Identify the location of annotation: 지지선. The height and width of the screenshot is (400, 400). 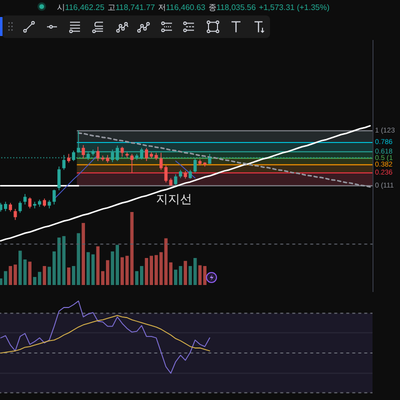
(174, 199).